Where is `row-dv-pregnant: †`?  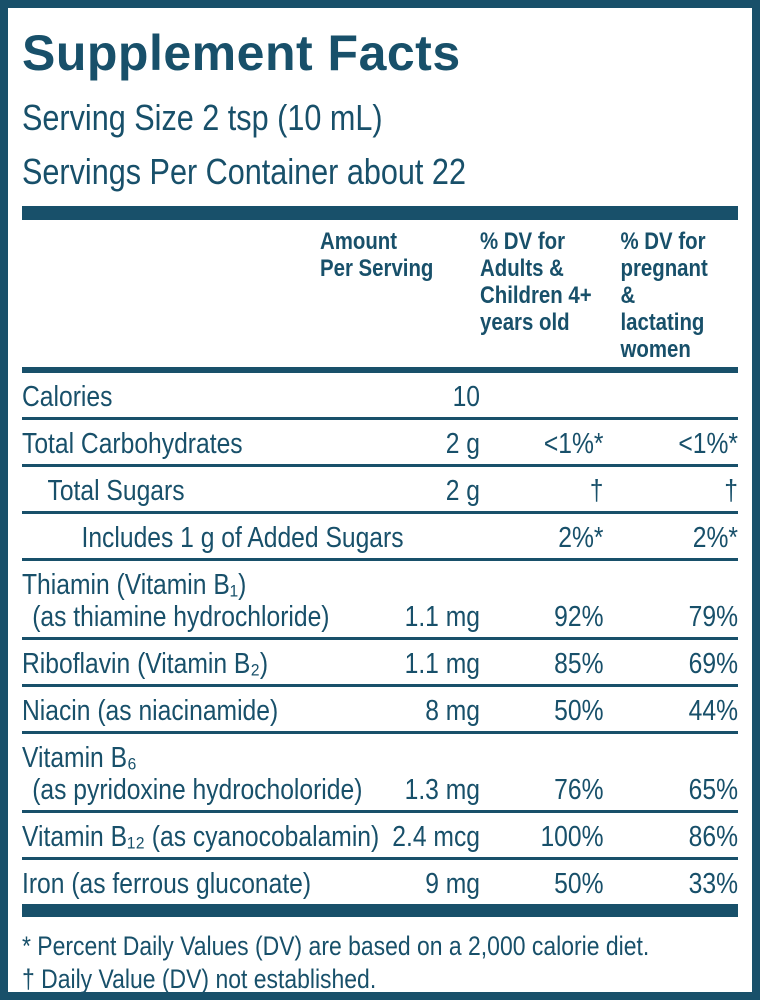
row-dv-pregnant: † is located at coordinates (731, 491).